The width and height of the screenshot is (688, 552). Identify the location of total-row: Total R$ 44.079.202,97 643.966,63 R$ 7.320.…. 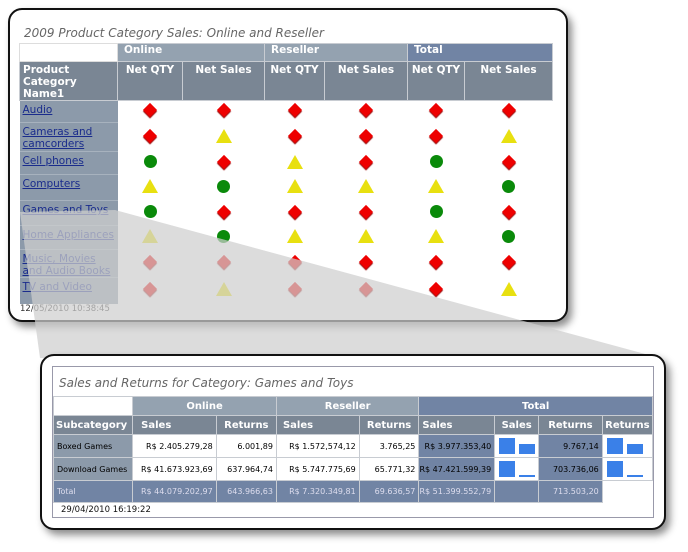
(352, 491).